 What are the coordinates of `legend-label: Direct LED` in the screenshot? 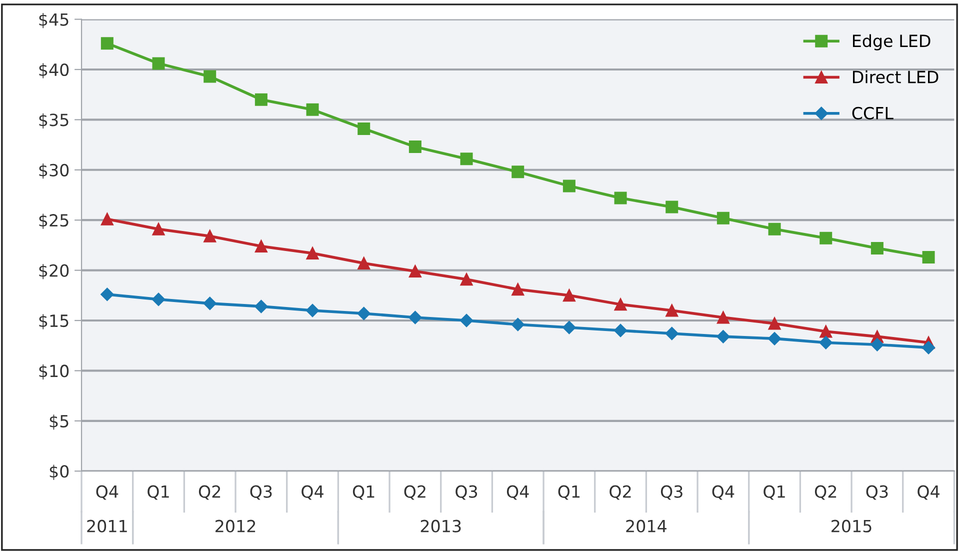 It's located at (895, 77).